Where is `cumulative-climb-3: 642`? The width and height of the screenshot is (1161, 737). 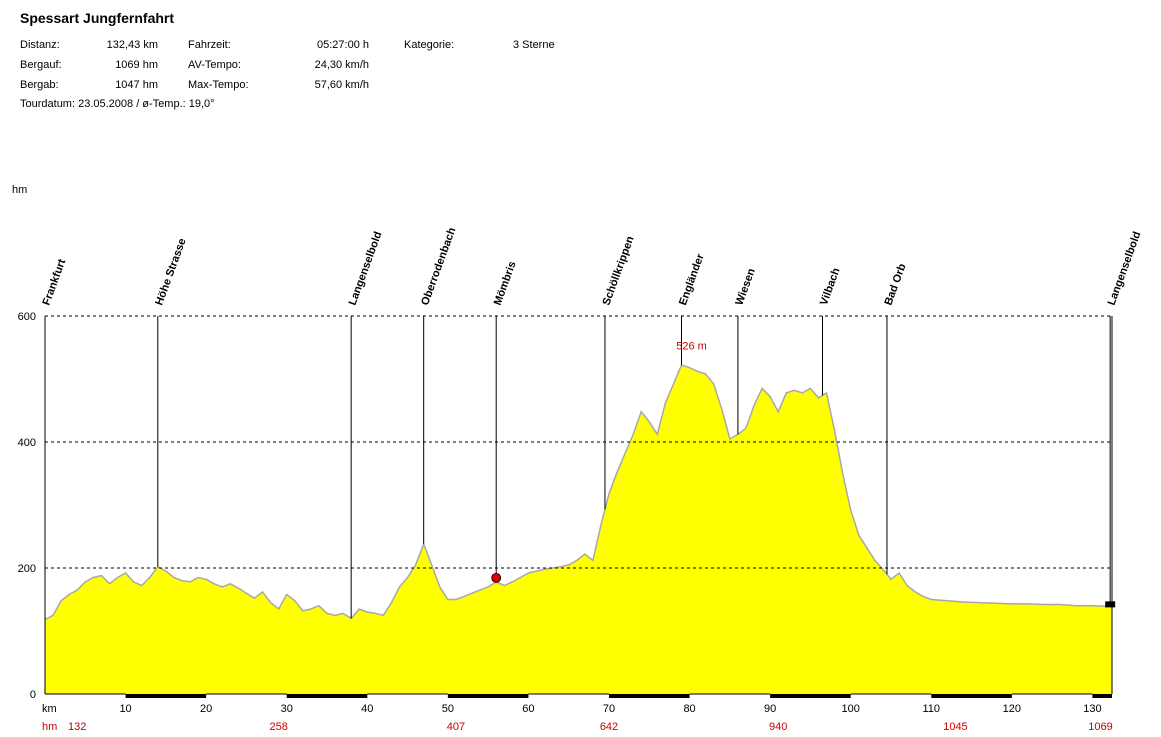
cumulative-climb-3: 642 is located at coordinates (609, 727).